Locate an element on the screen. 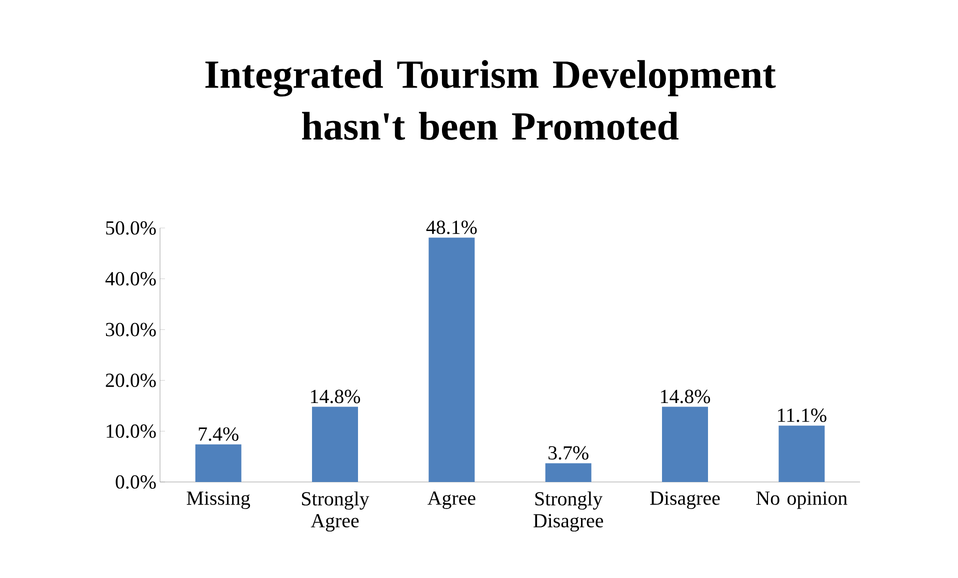 This screenshot has height=578, width=958. y-tick-label: 20.0% is located at coordinates (131, 381).